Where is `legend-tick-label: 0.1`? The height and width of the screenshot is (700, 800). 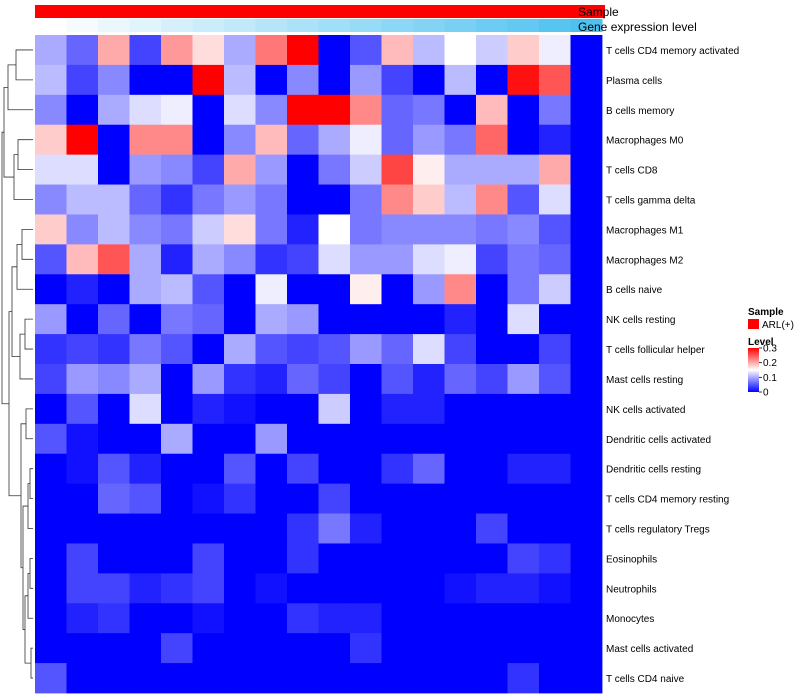
legend-tick-label: 0.1 is located at coordinates (770, 378).